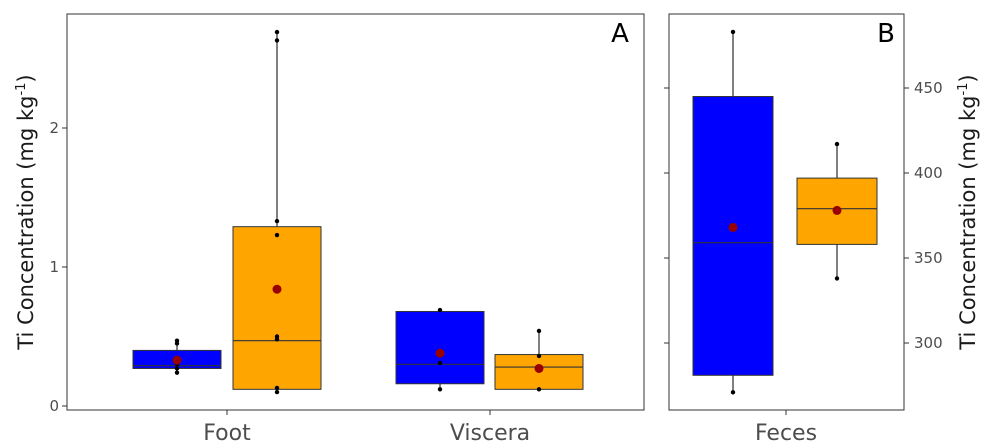 The image size is (989, 445). I want to click on panel-a-tag: A, so click(620, 34).